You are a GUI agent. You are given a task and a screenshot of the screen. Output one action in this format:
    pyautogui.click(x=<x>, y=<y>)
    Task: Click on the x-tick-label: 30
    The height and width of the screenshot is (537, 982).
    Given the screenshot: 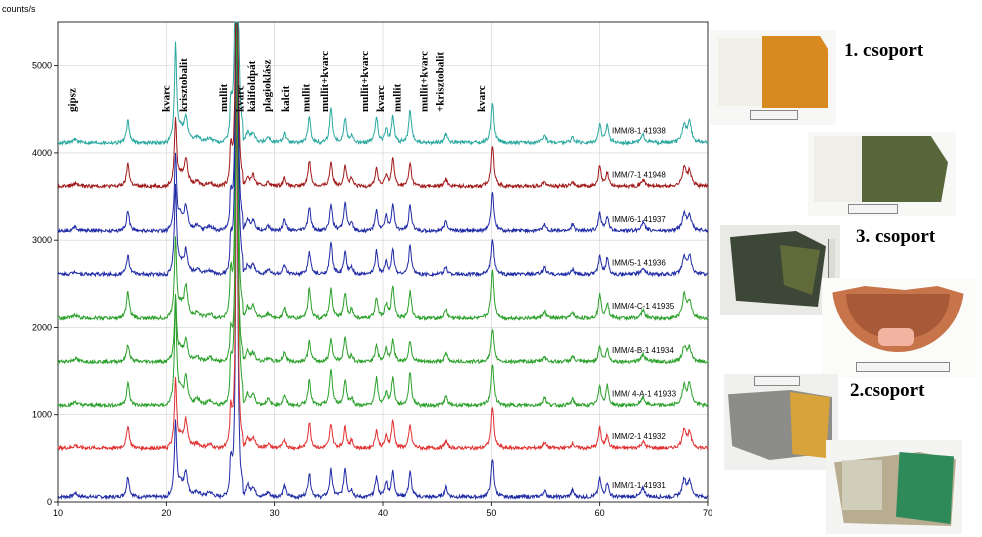 What is the action you would take?
    pyautogui.click(x=275, y=513)
    